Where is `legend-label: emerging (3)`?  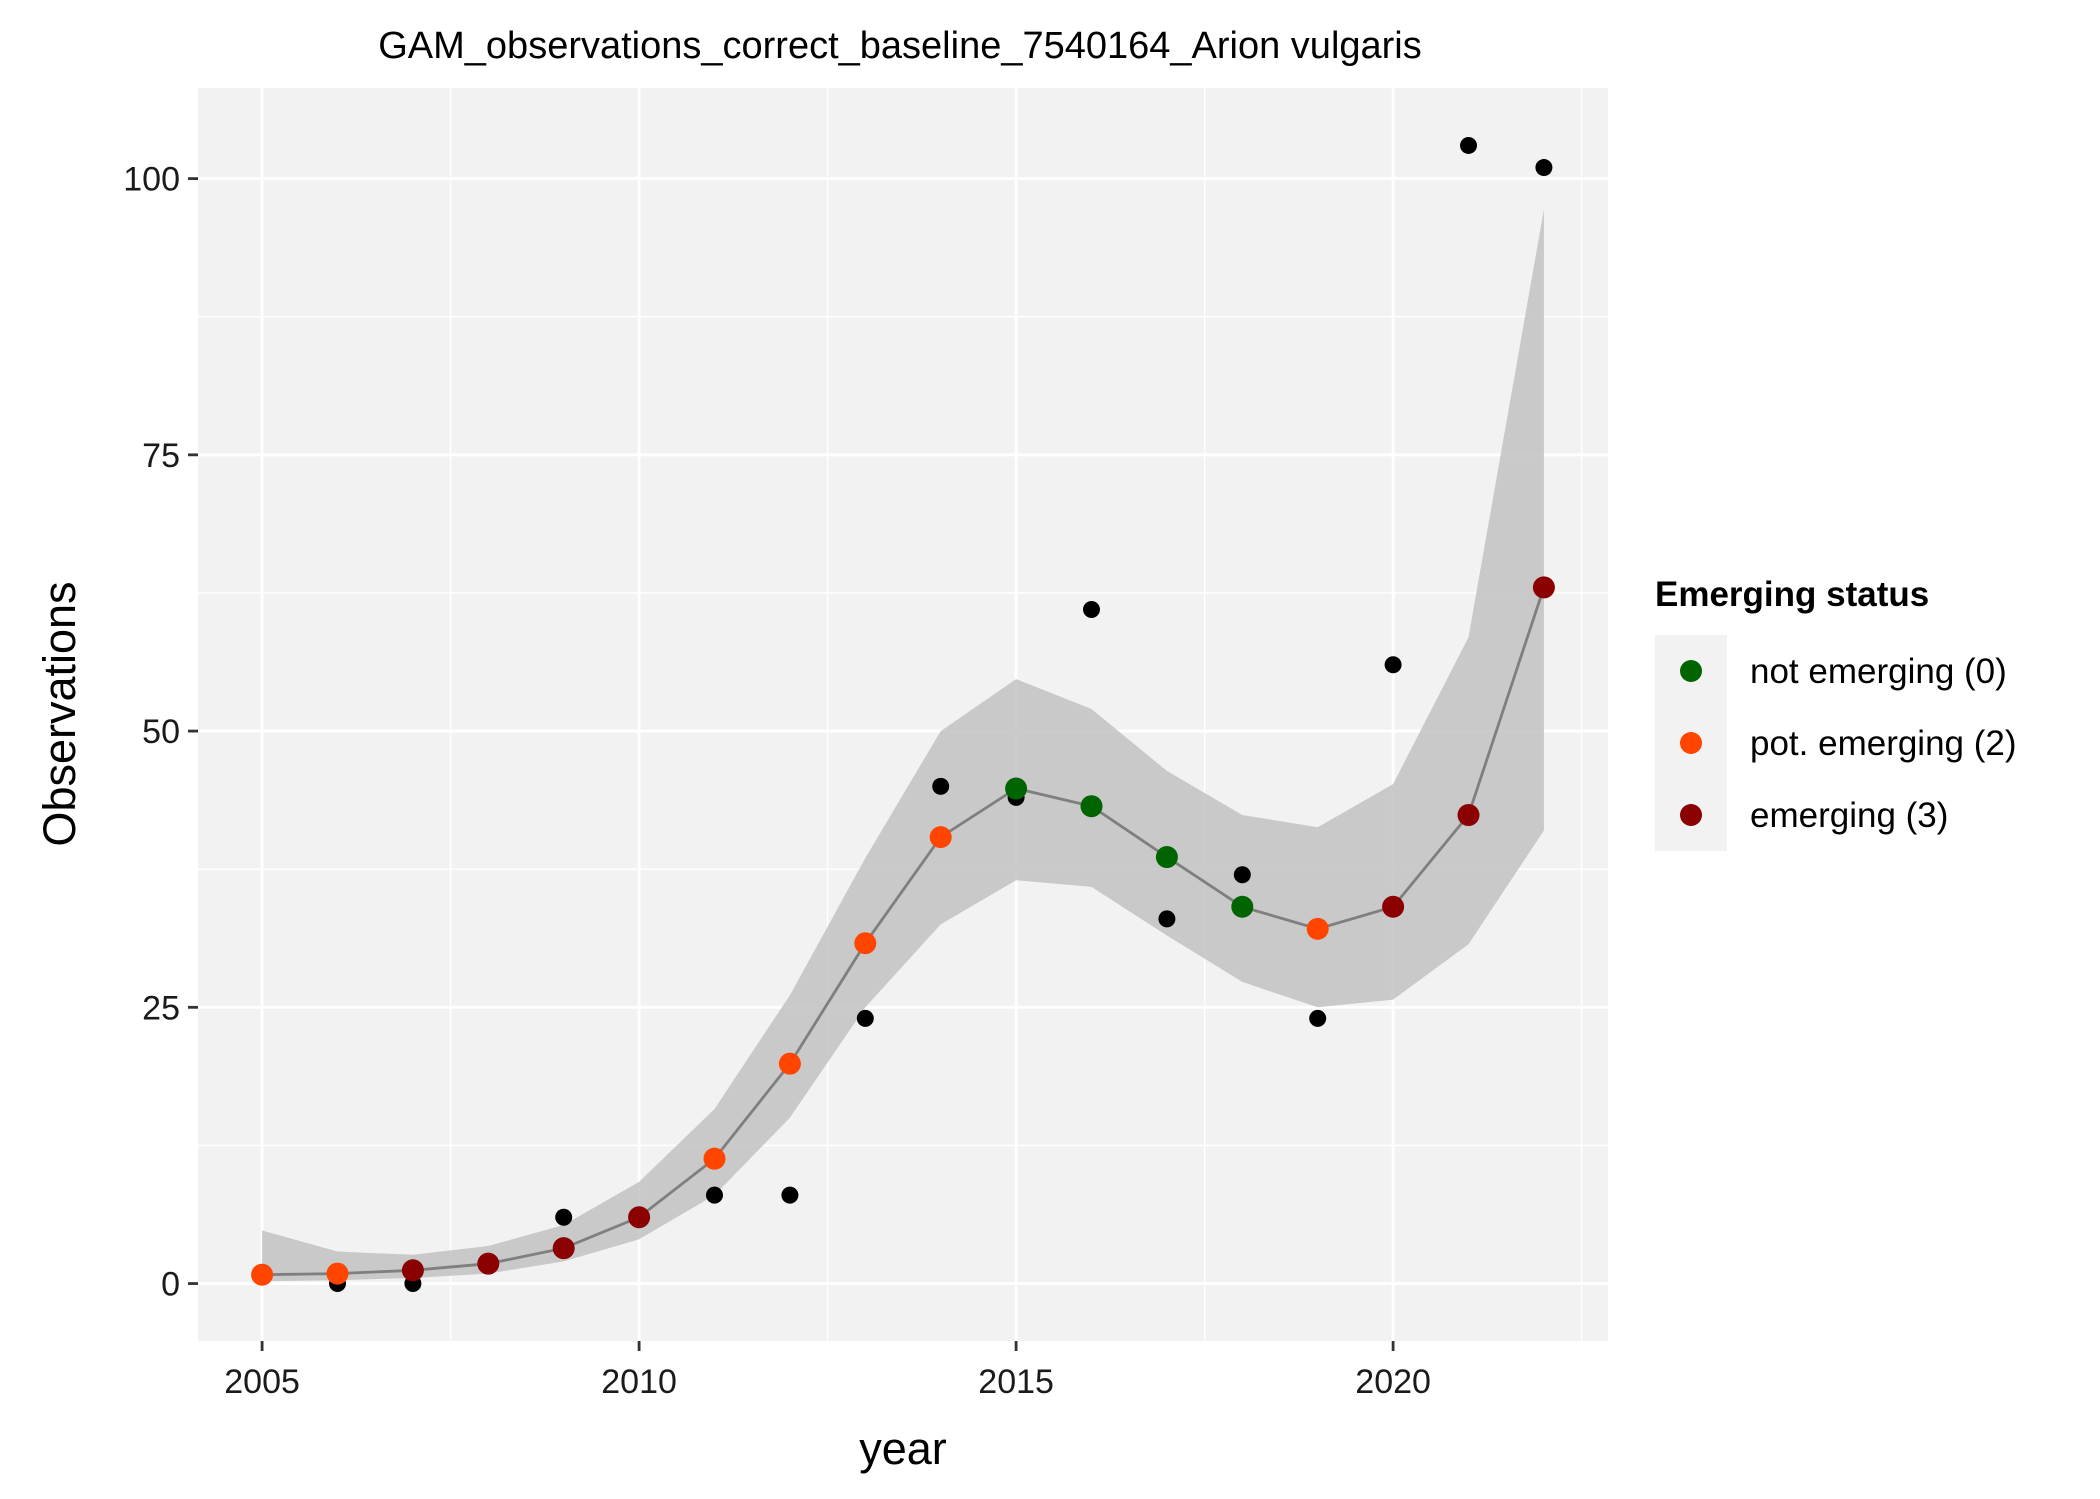 legend-label: emerging (3) is located at coordinates (1849, 815).